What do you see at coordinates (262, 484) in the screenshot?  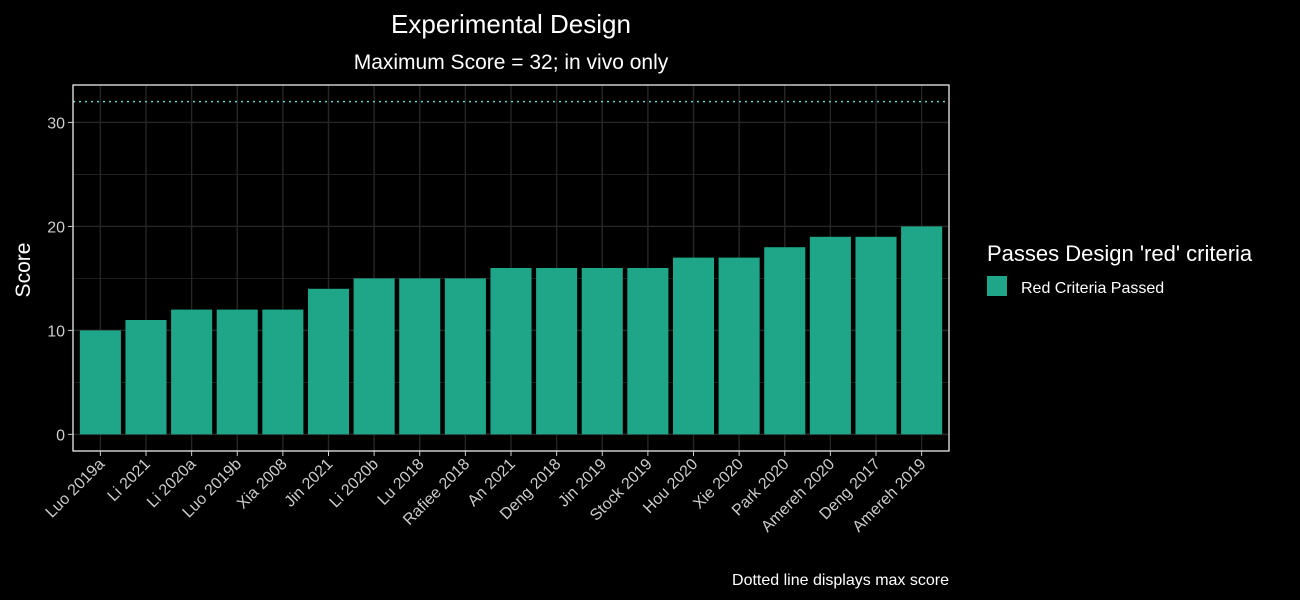 I see `x-tick-label: Xia 2008` at bounding box center [262, 484].